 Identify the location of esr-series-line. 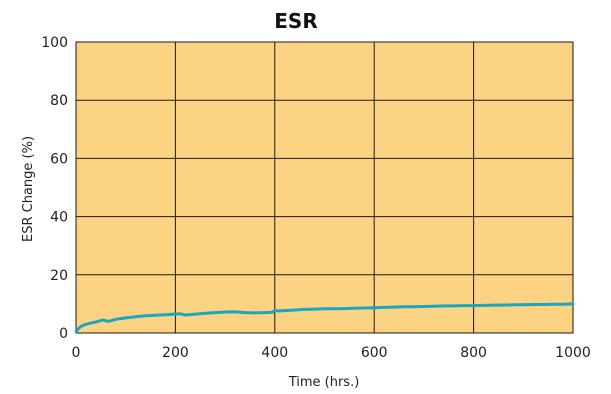
(324, 317).